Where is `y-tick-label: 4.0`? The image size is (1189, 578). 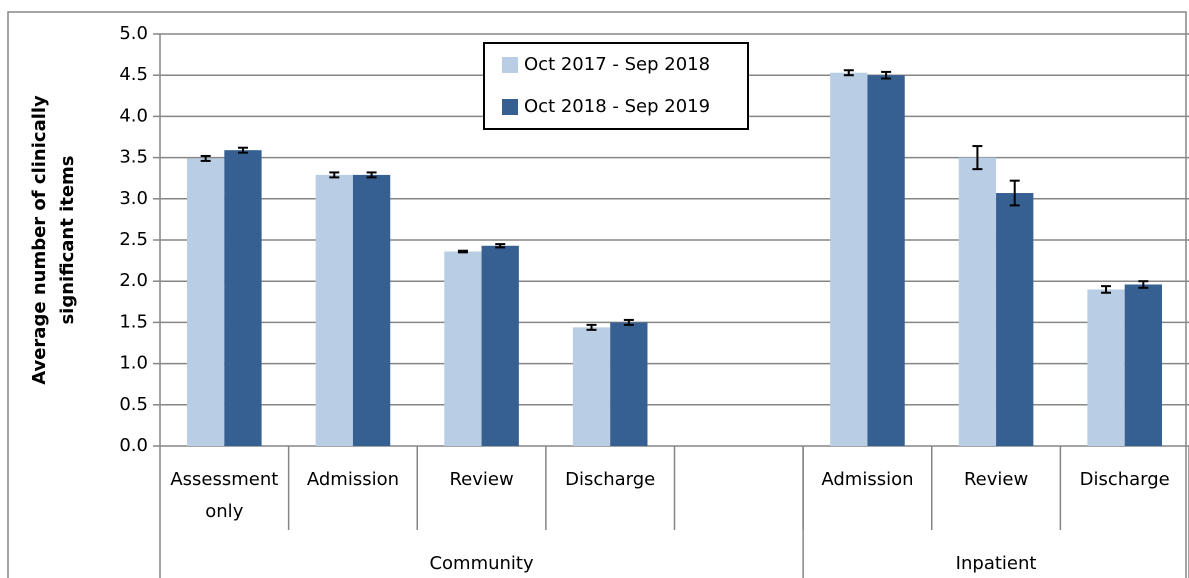 y-tick-label: 4.0 is located at coordinates (133, 115).